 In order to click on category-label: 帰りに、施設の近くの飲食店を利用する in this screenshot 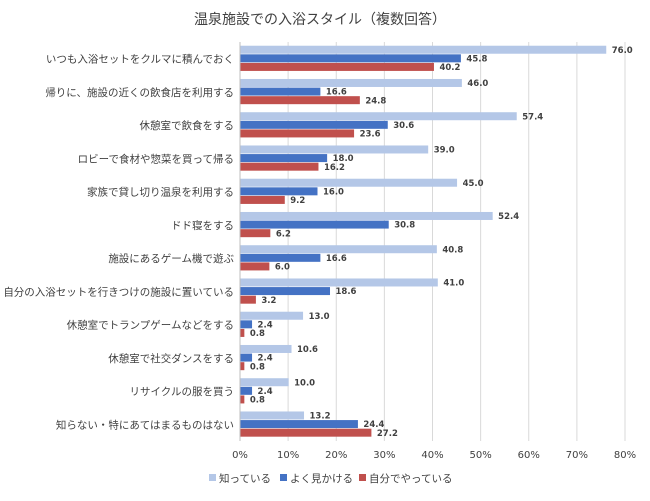, I will do `click(139, 92)`.